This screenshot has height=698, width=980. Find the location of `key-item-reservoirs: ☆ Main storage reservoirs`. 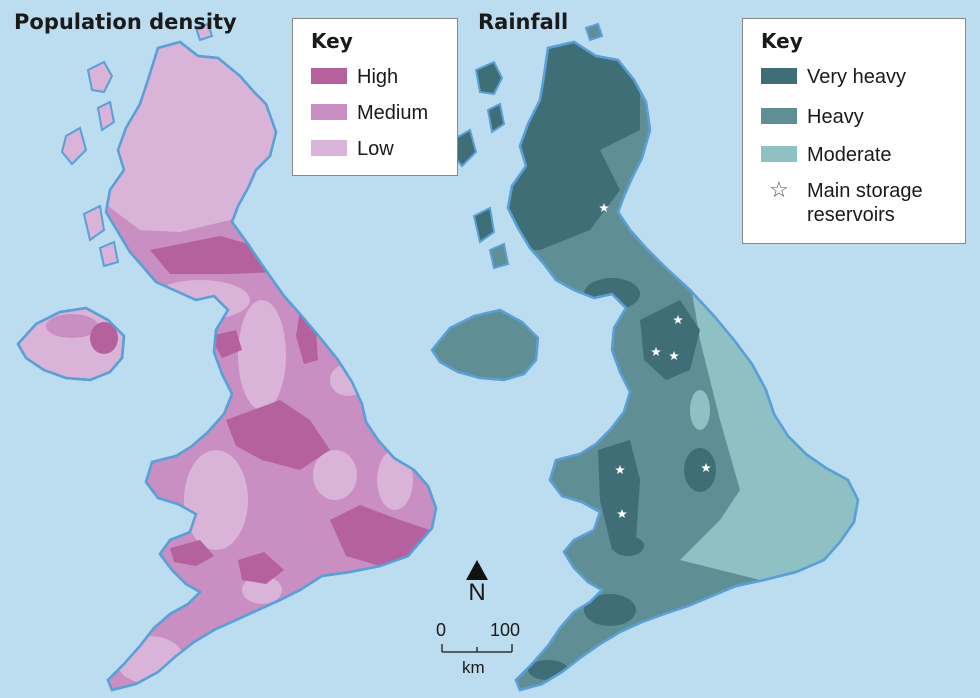

key-item-reservoirs: ☆ Main storage reservoirs is located at coordinates (842, 203).